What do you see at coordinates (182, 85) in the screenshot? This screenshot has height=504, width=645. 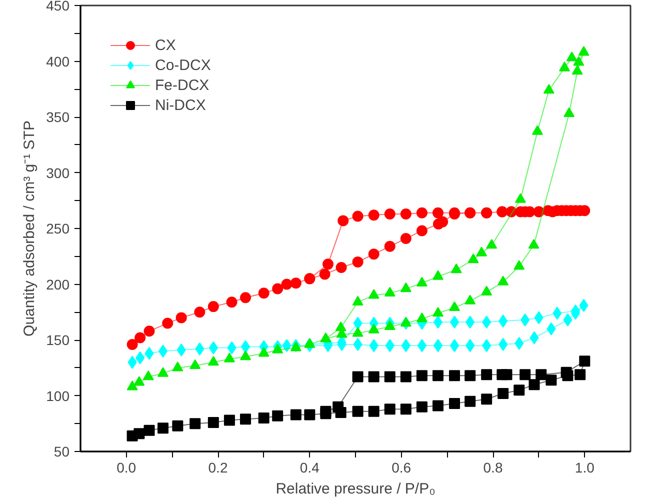 I see `legend-label: Fe-DCX` at bounding box center [182, 85].